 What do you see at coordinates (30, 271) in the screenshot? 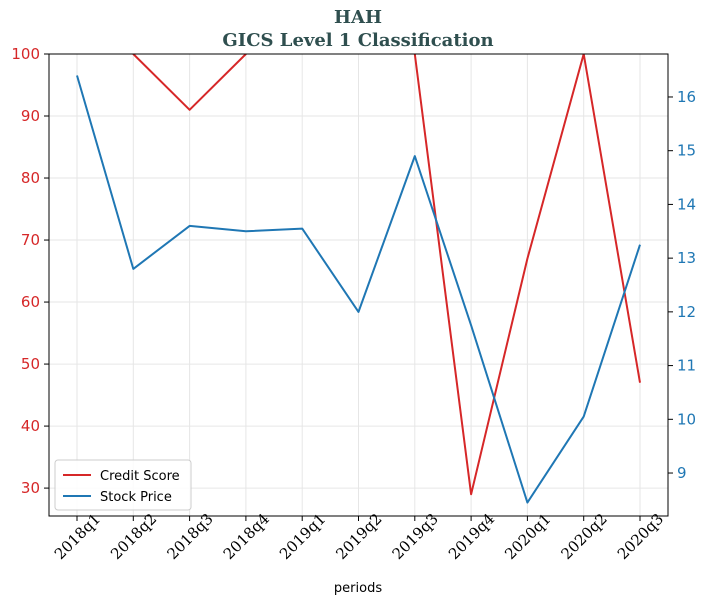
I see `left-axis: 30 40 50 60 70 80 90 100` at bounding box center [30, 271].